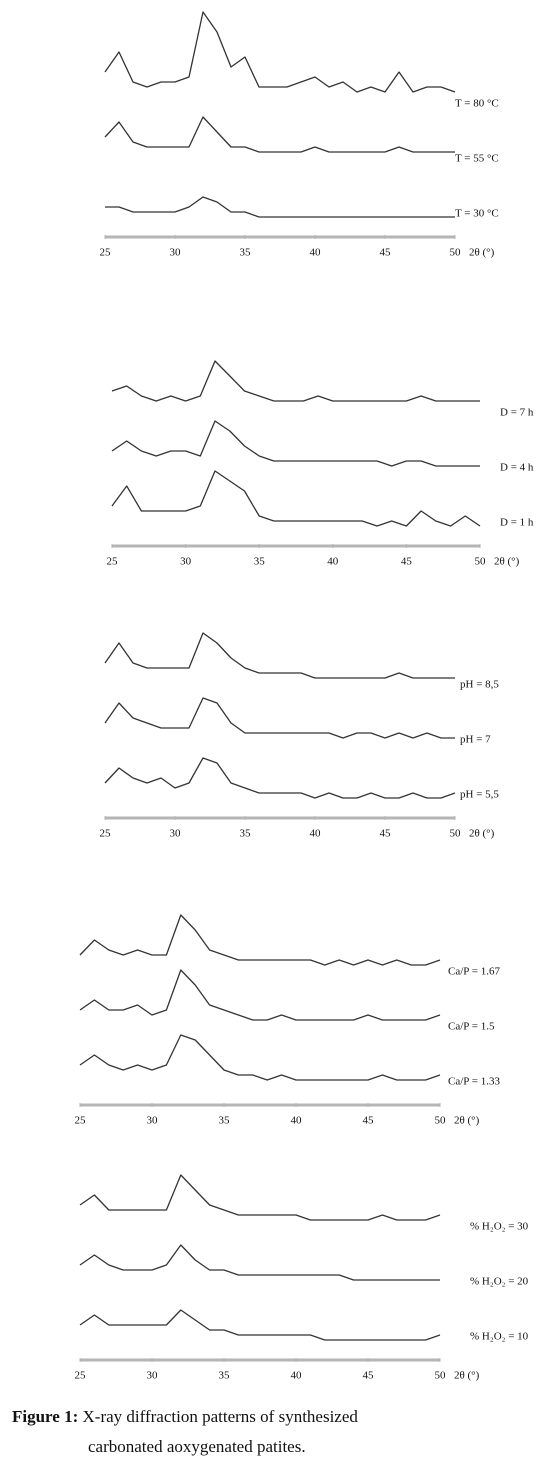  Describe the element at coordinates (517, 468) in the screenshot. I see `series-label: D = 4 h` at that location.